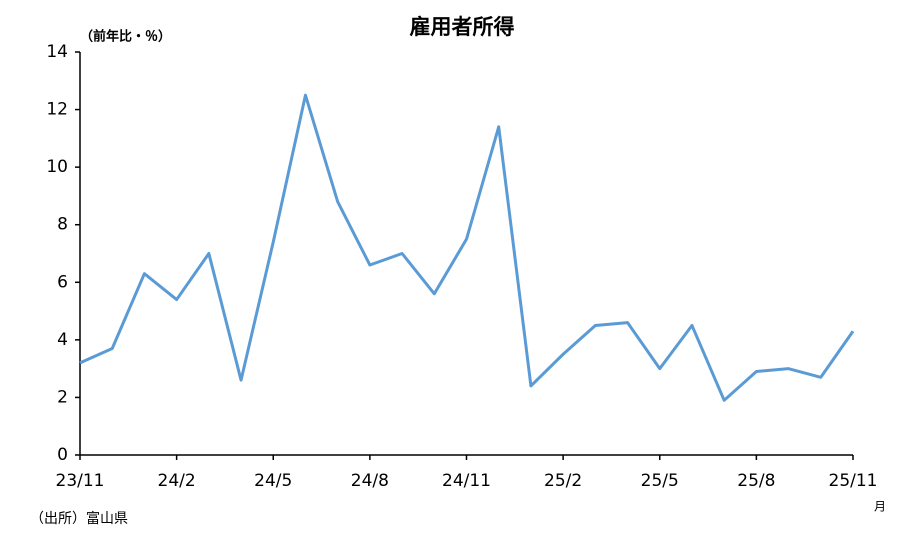 This screenshot has width=912, height=541. What do you see at coordinates (177, 481) in the screenshot?
I see `x-tick-label: 24/2` at bounding box center [177, 481].